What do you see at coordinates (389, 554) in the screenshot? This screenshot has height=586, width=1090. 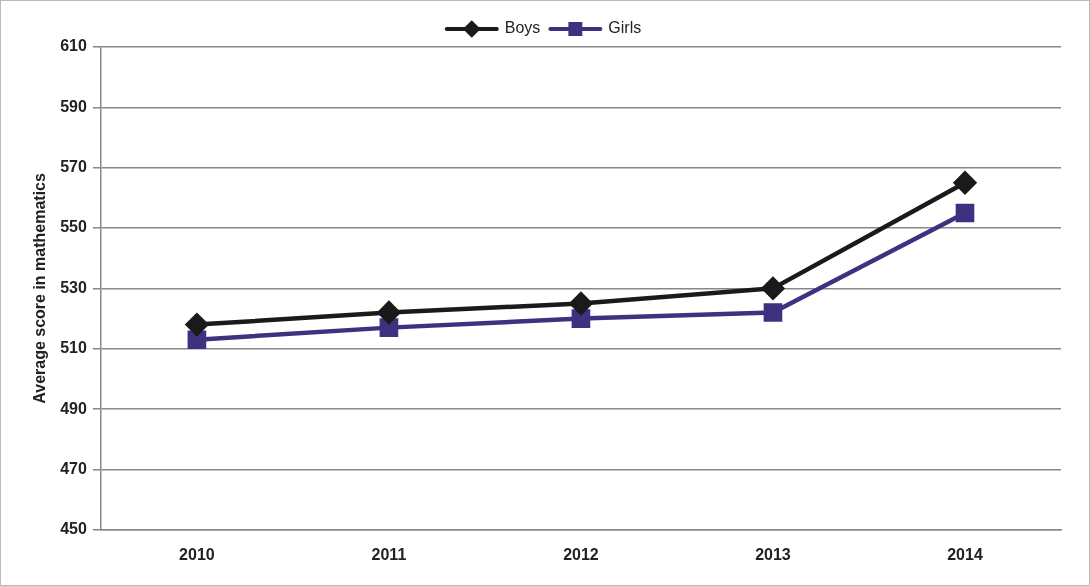 I see `x-tick-label: 2011` at bounding box center [389, 554].